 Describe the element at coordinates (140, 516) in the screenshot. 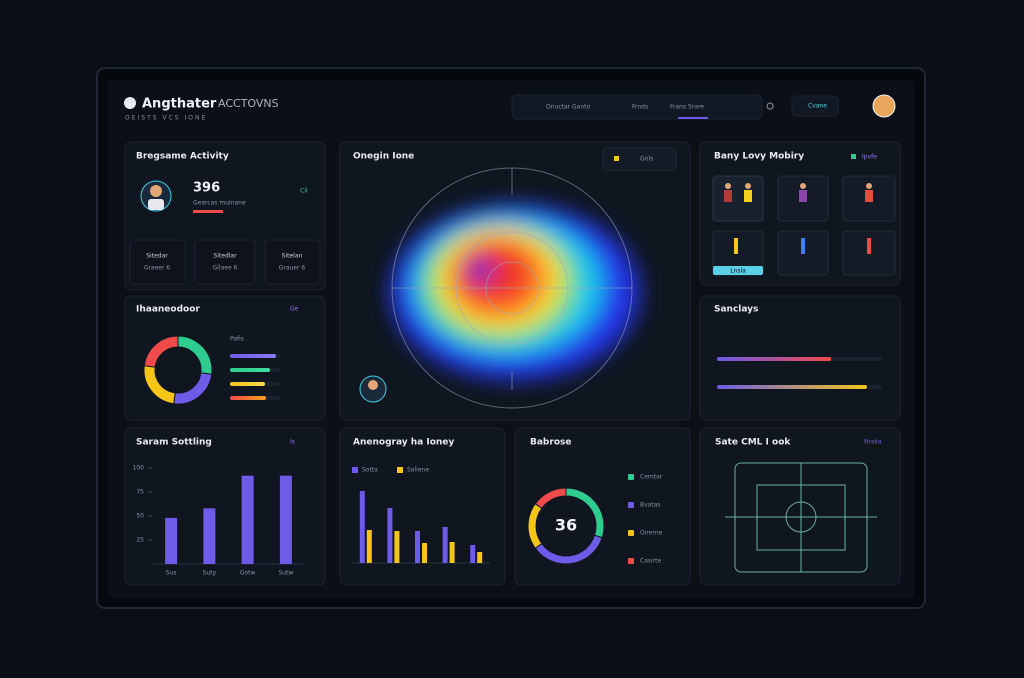

I see `y-tick-label: 50` at that location.